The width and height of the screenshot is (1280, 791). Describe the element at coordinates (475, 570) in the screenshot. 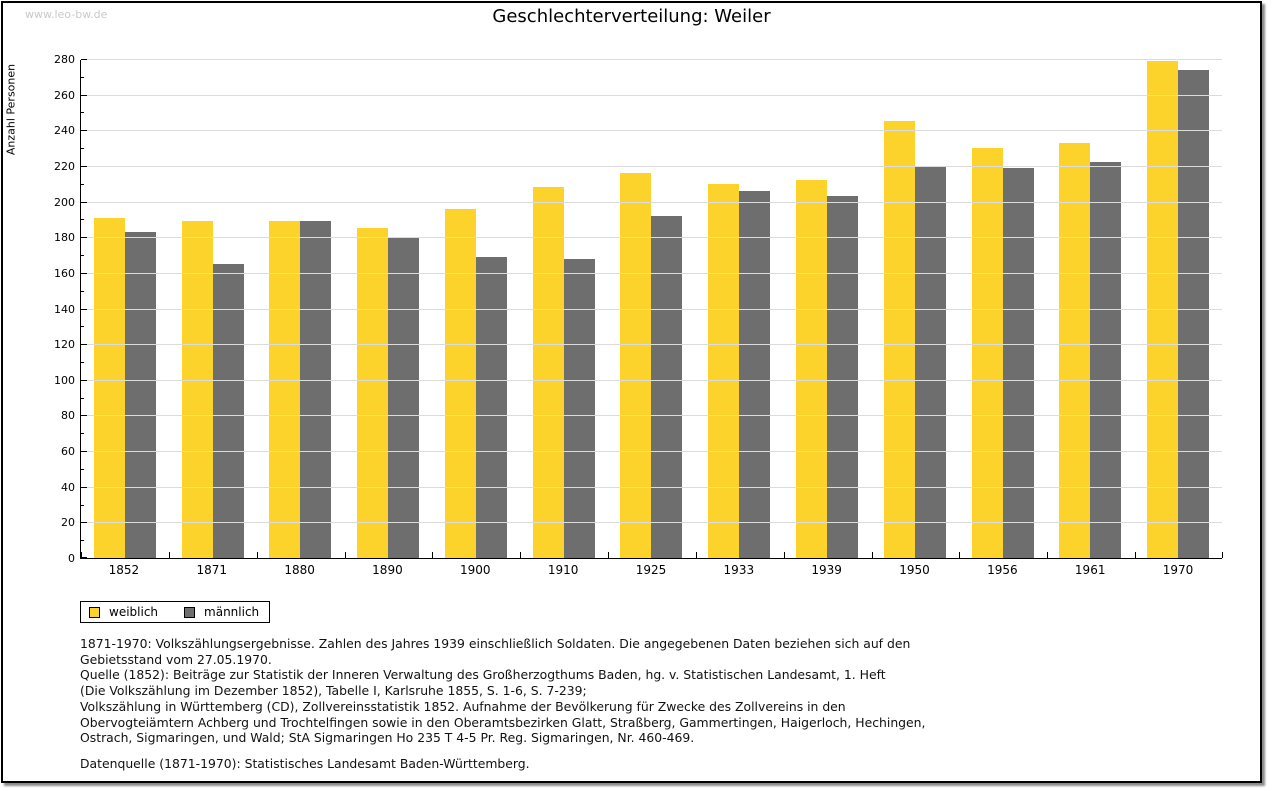

I see `x-axis-label-1900: 1900` at that location.